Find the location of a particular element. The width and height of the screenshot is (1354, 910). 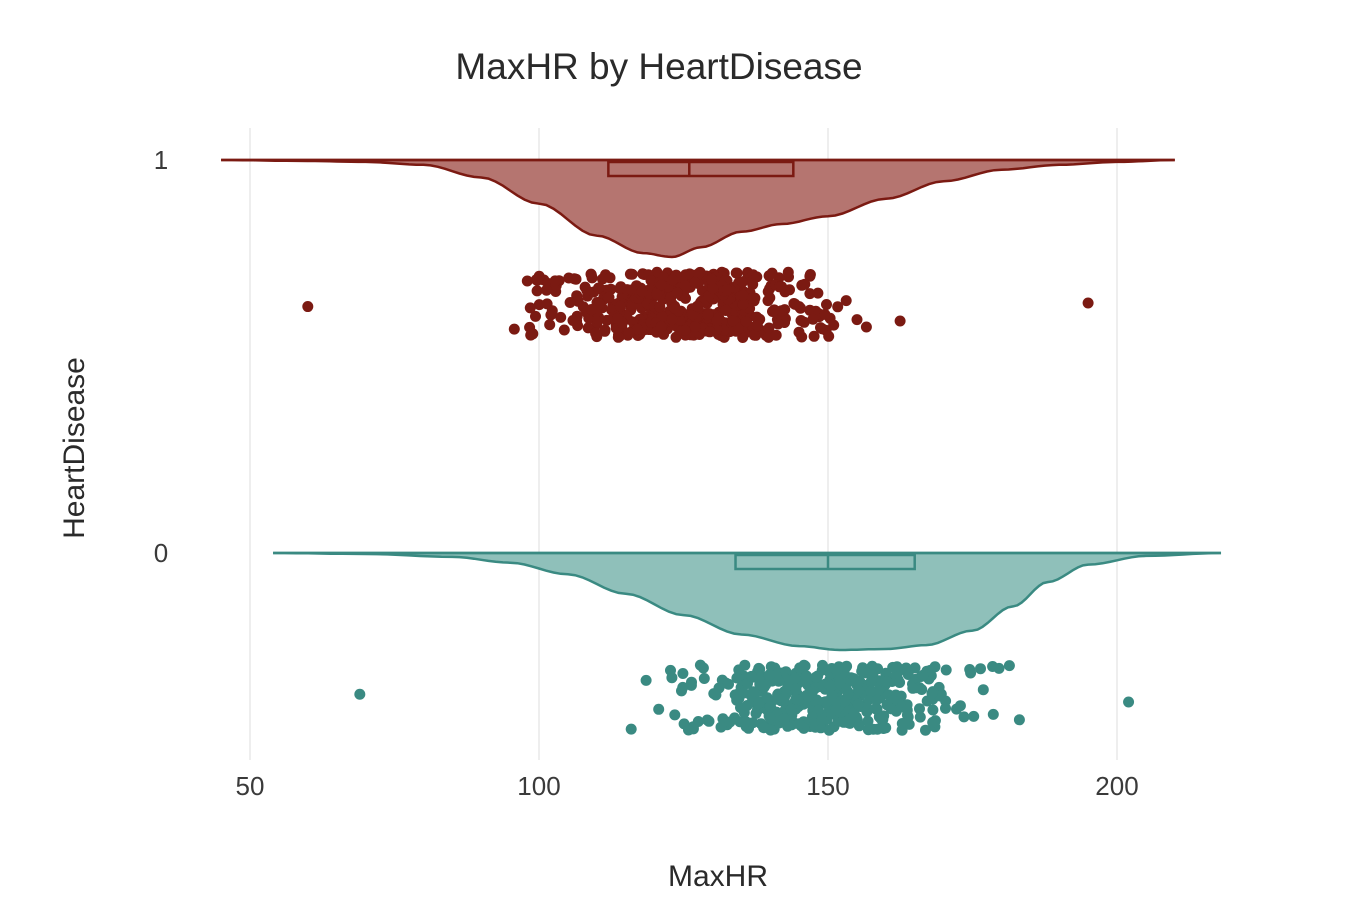

x-tick-labels: 50 100 150 200 is located at coordinates (687, 786).